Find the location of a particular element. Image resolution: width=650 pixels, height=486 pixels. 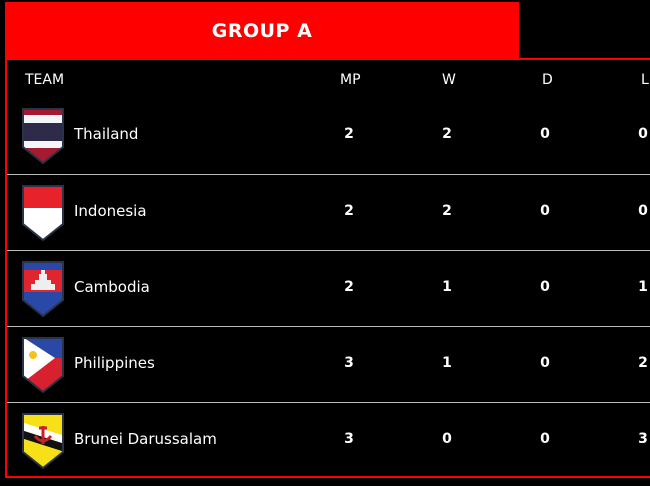

team-name: Thailand is located at coordinates (106, 134).